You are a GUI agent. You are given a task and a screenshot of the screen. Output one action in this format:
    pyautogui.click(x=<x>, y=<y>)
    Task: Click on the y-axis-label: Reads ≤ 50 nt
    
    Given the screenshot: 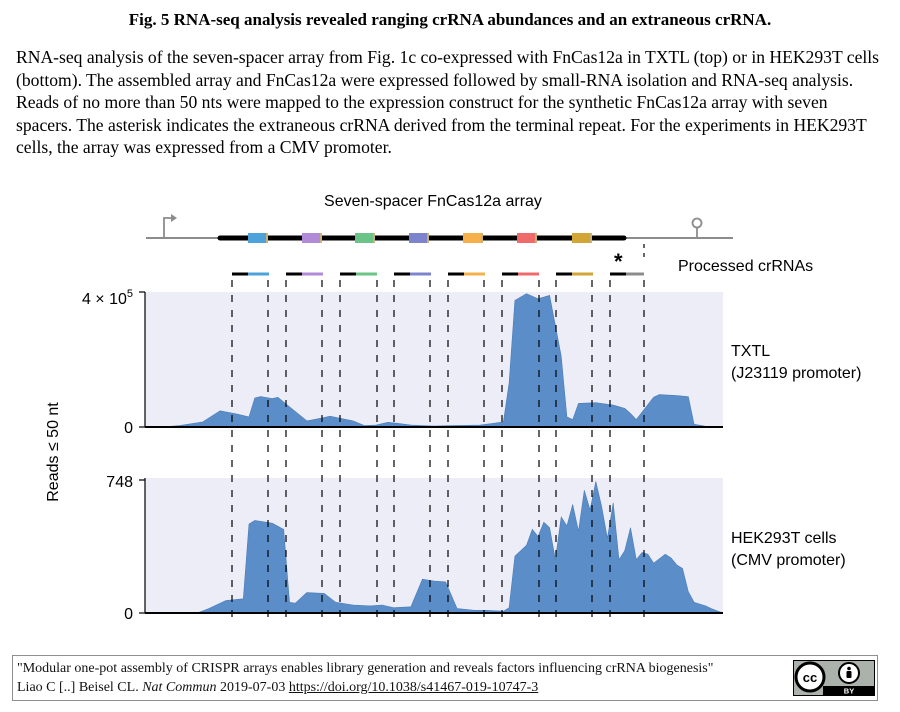 What is the action you would take?
    pyautogui.click(x=53, y=452)
    